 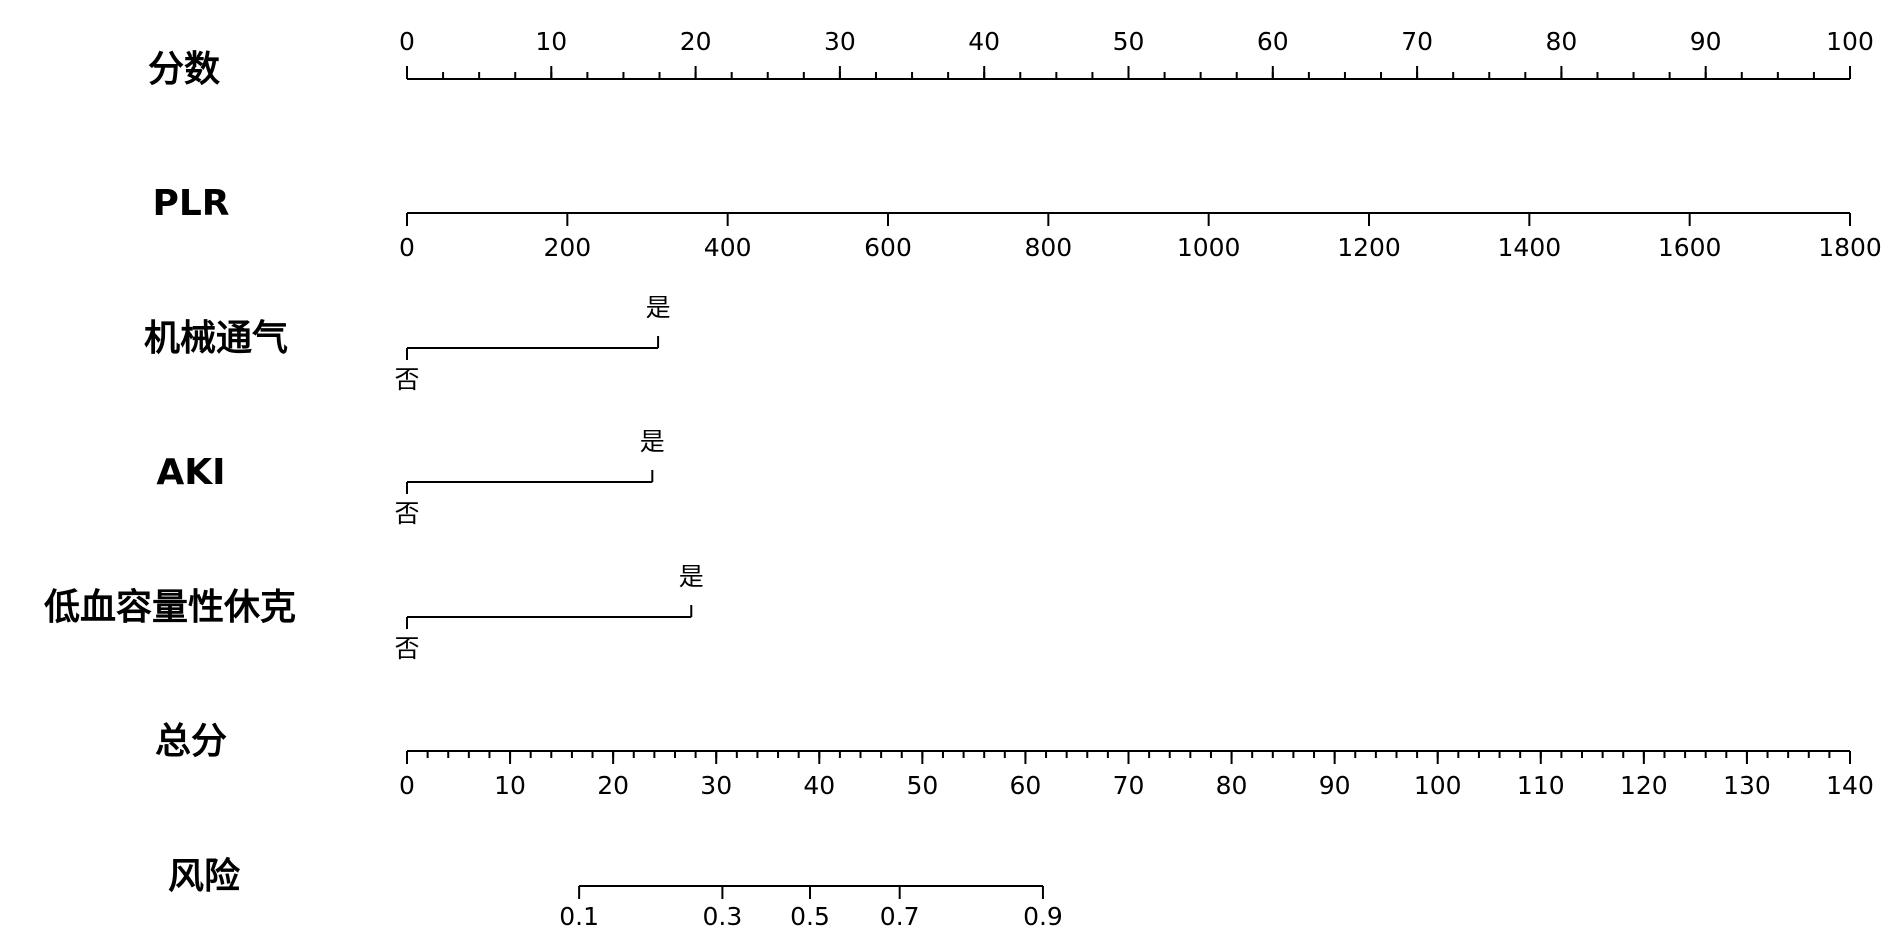 What do you see at coordinates (1043, 916) in the screenshot?
I see `tick-label: 0.9` at bounding box center [1043, 916].